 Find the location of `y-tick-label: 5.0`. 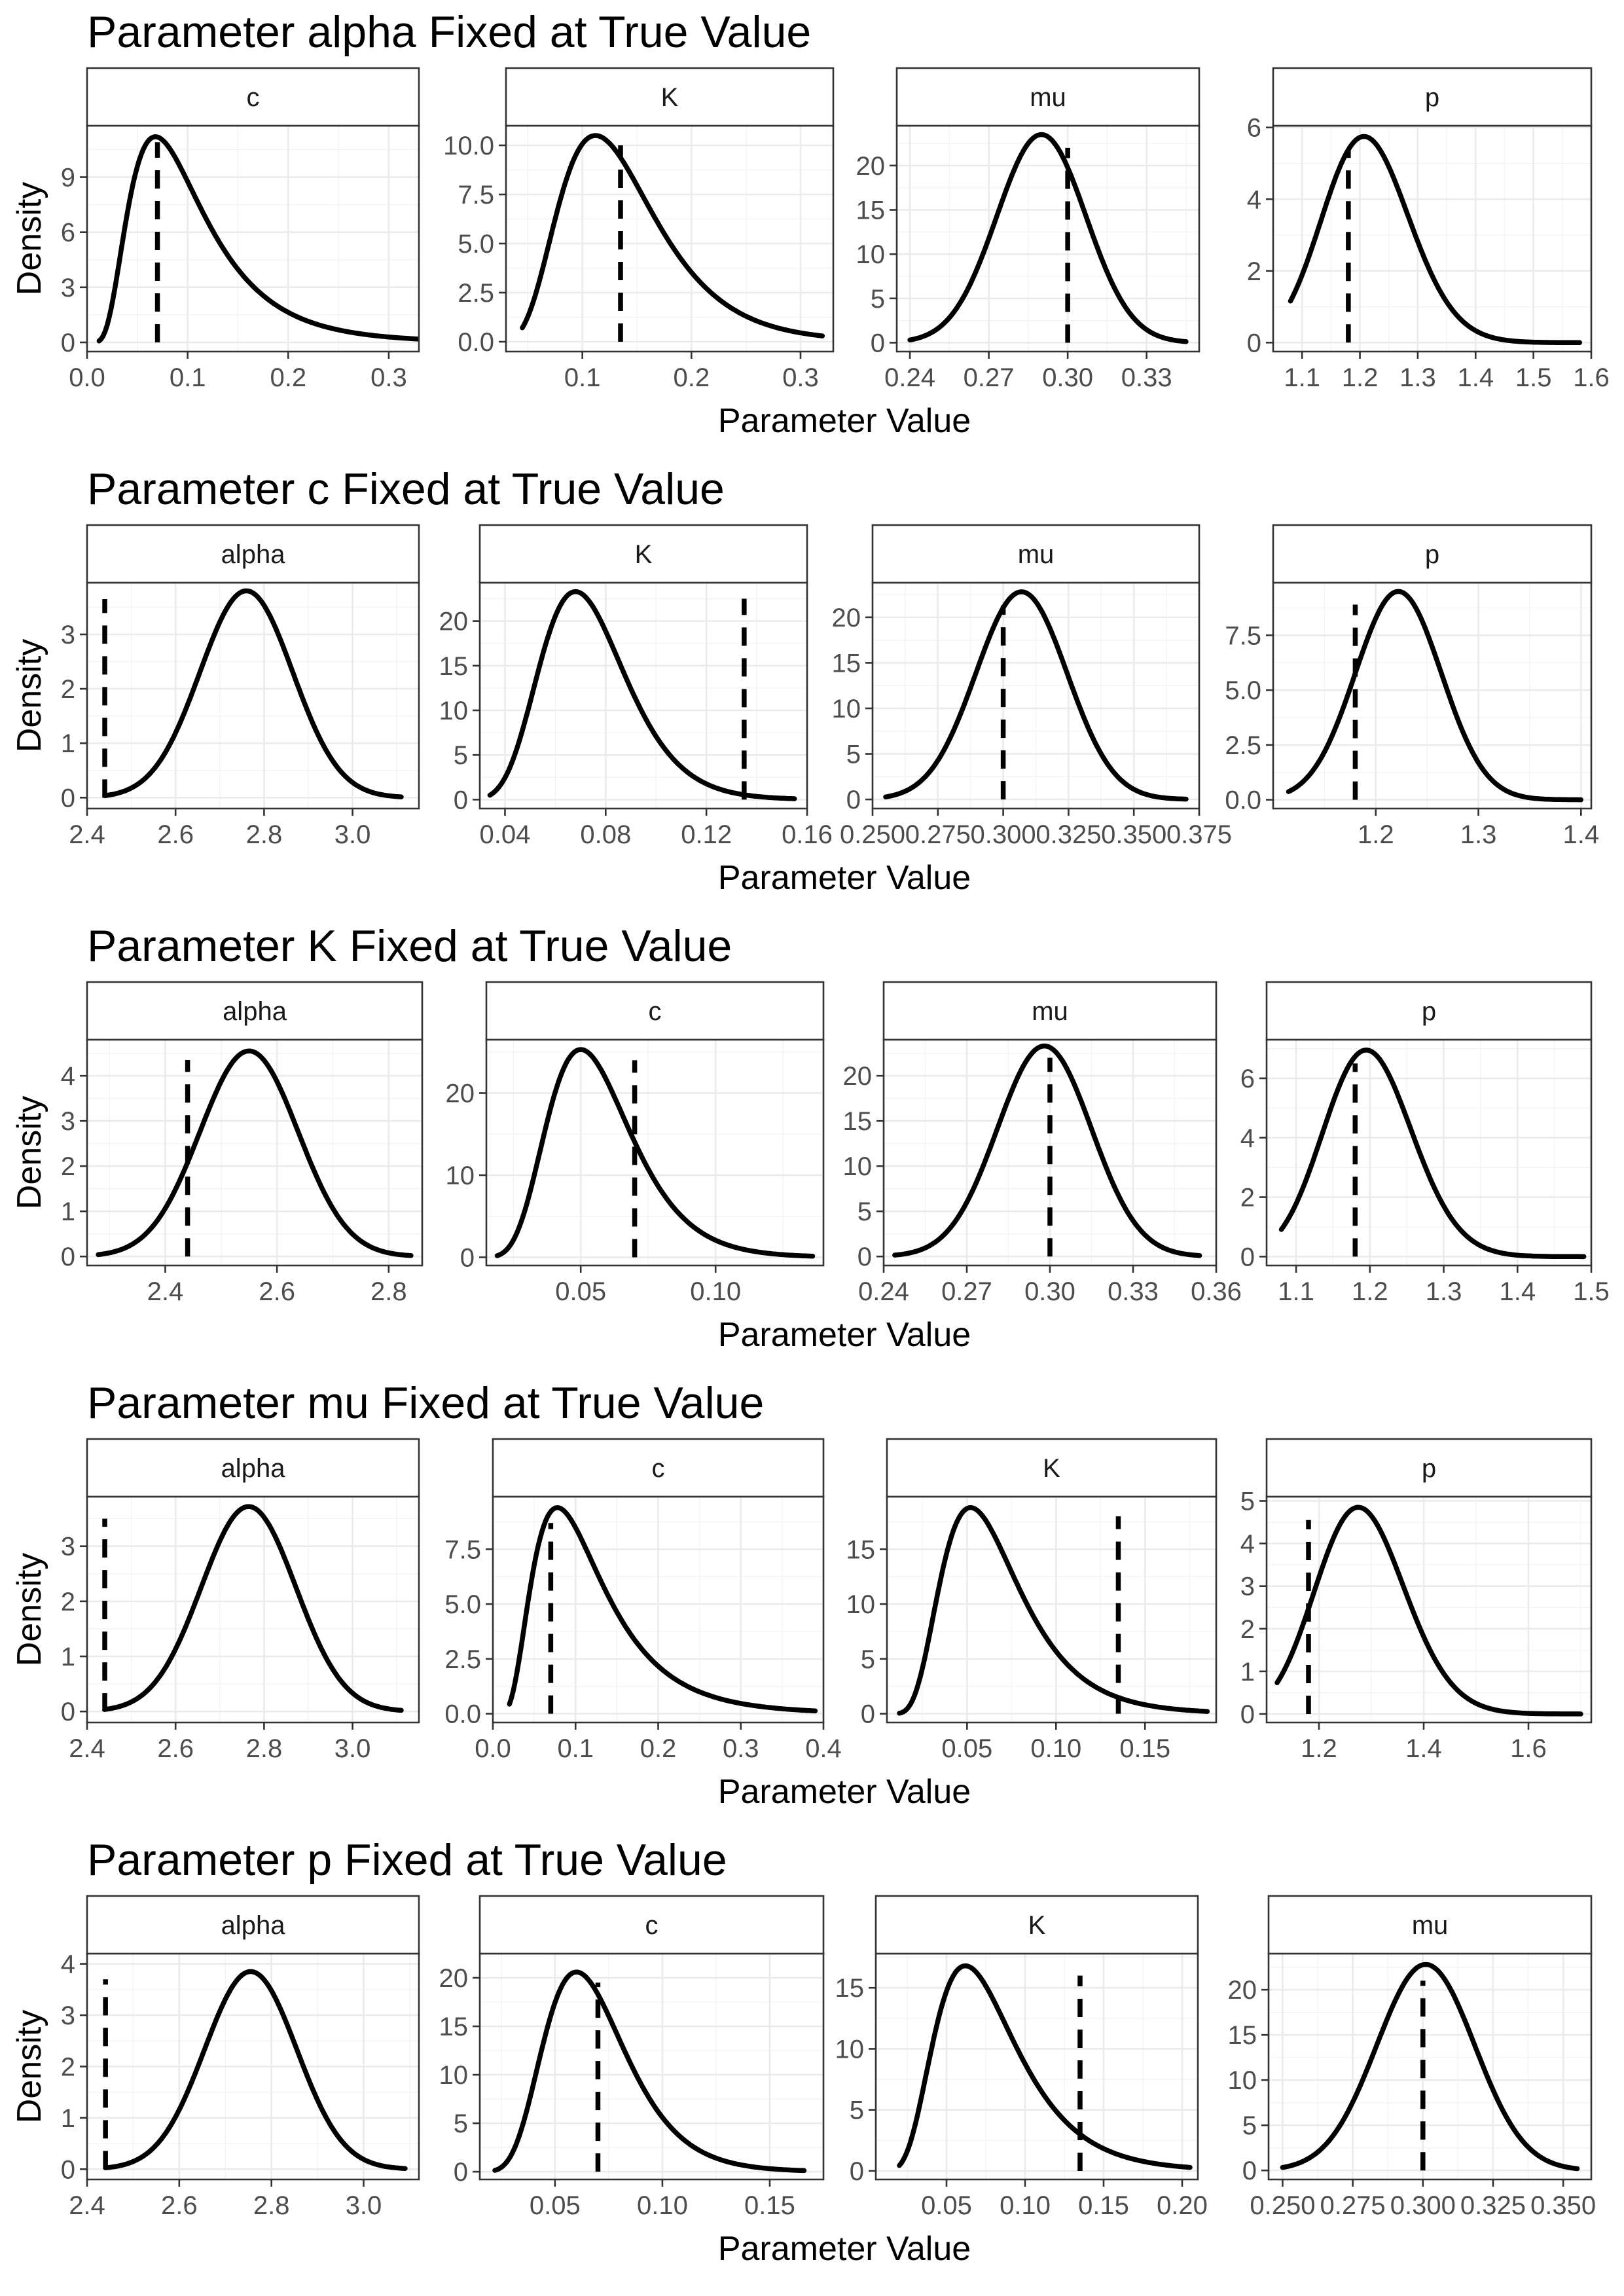

y-tick-label: 5.0 is located at coordinates (476, 244).